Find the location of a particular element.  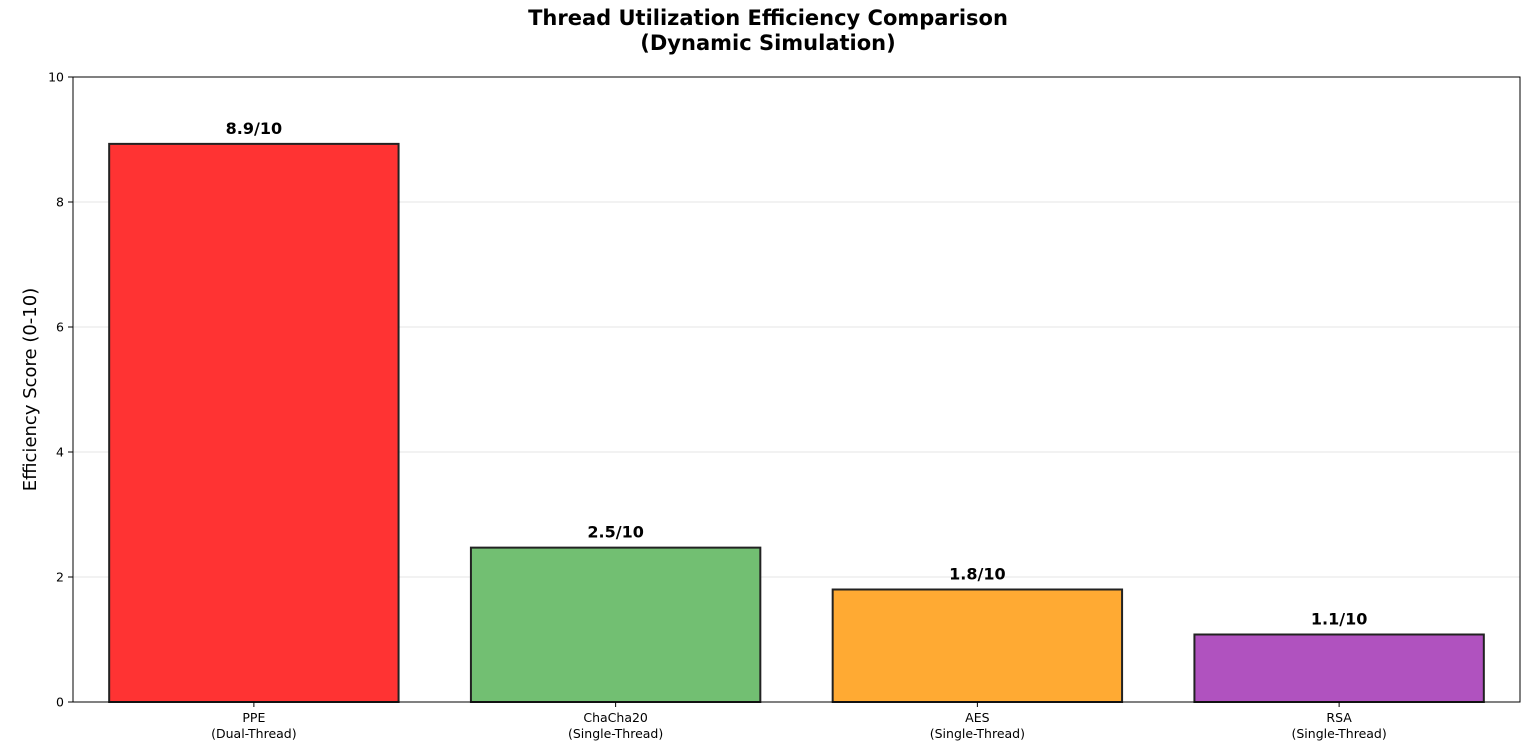

y-axis-label: Efficiency Score (0-10) is located at coordinates (30, 389).